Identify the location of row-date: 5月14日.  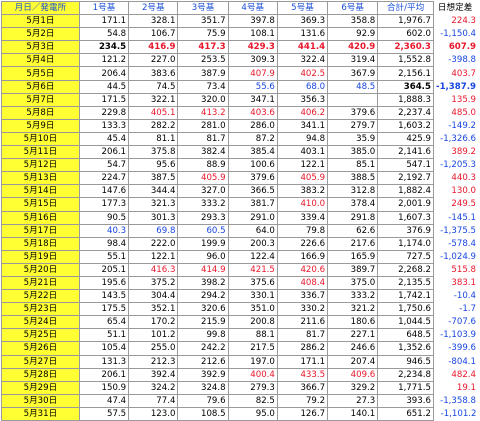
(40, 191).